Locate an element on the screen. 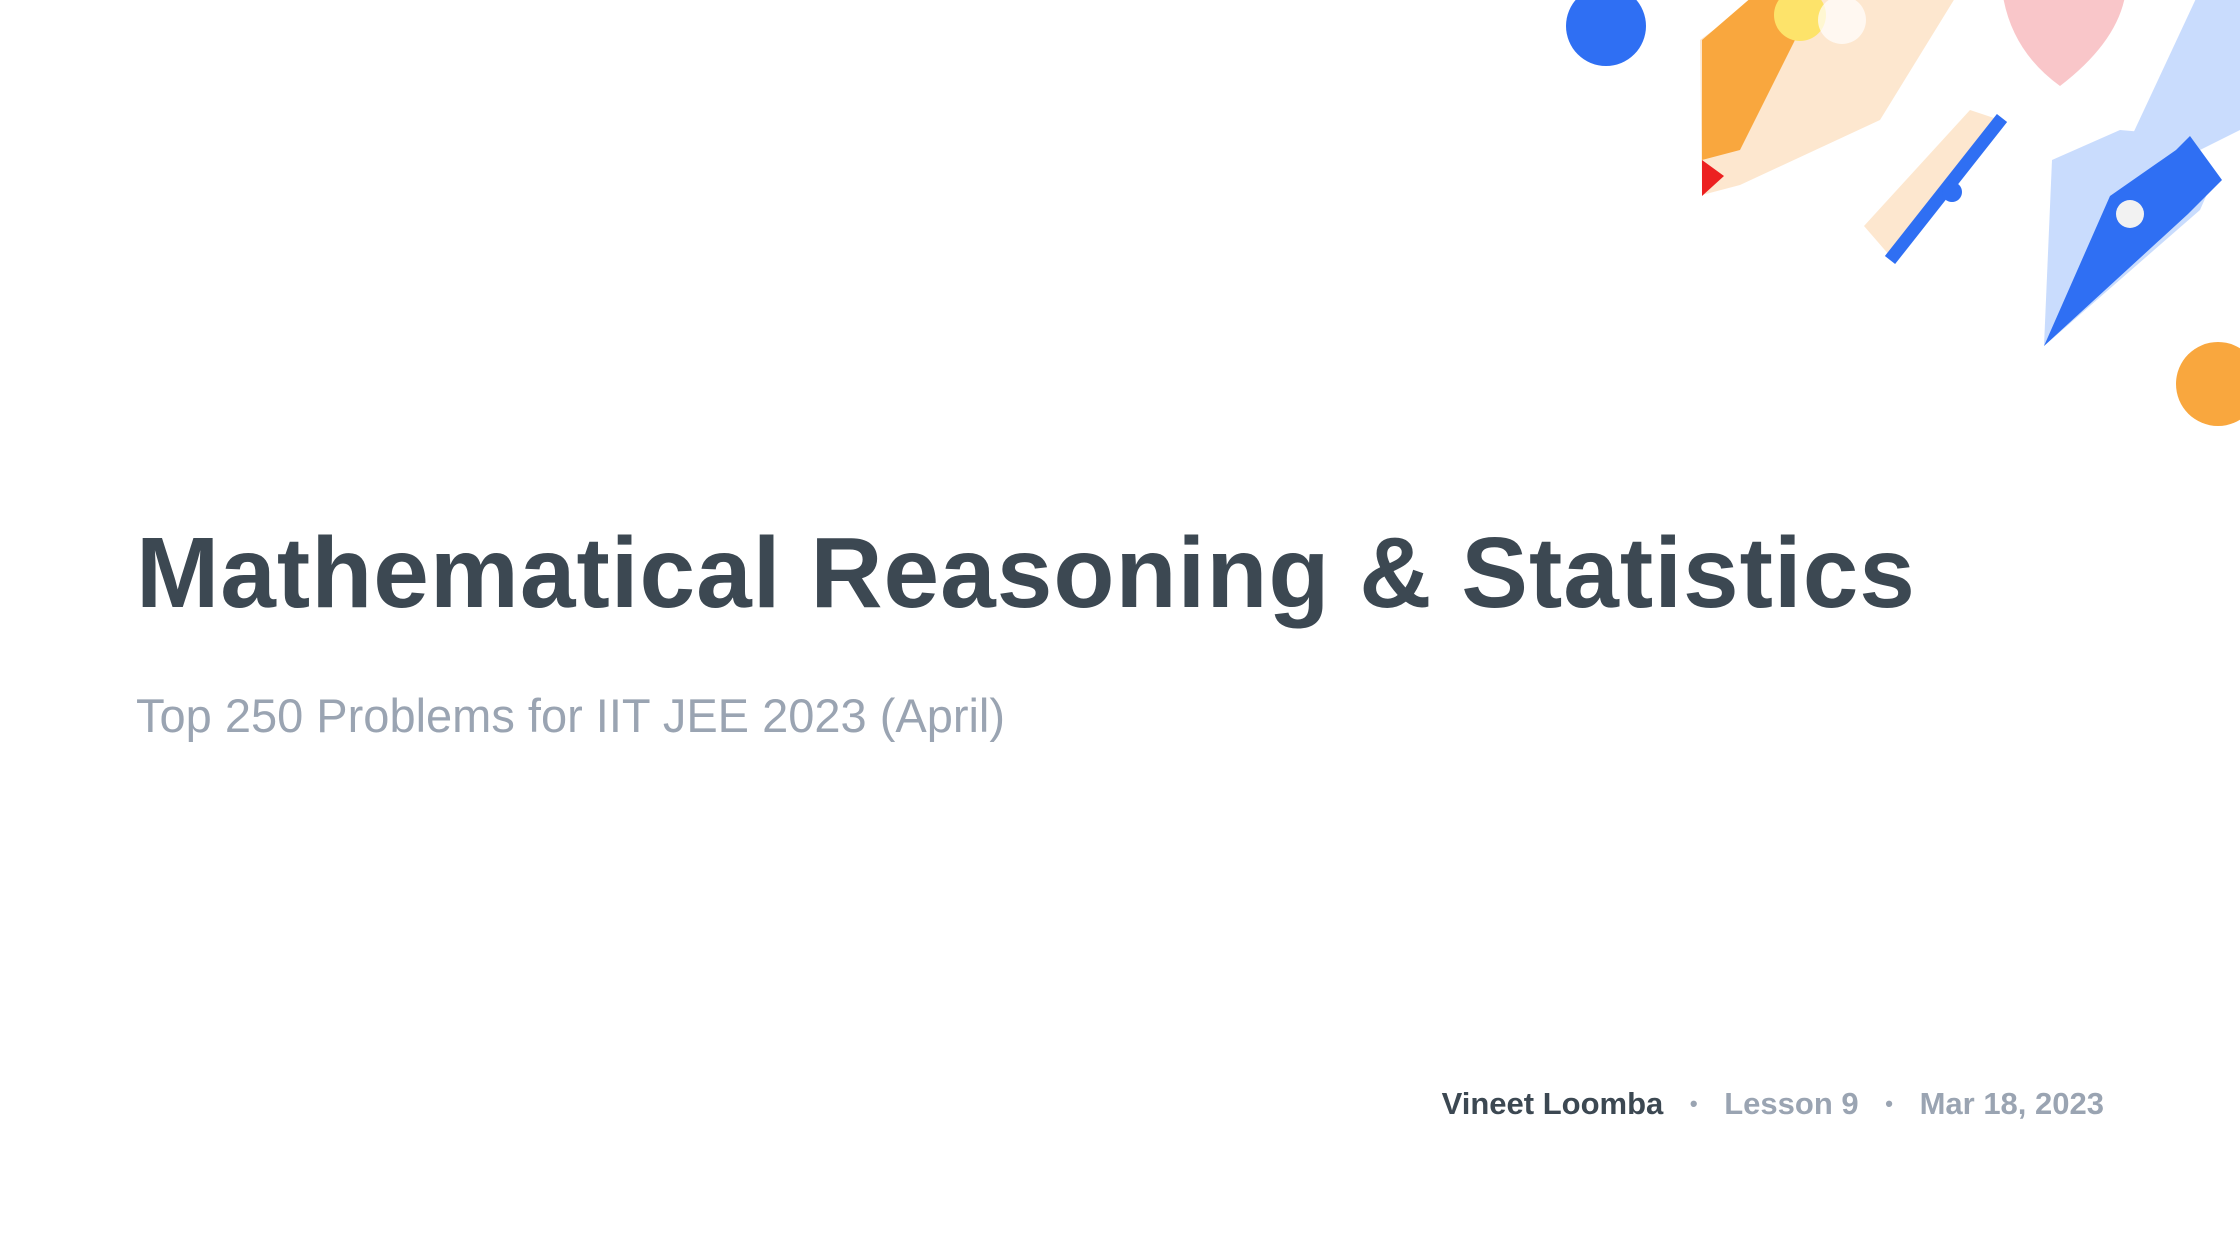 This screenshot has height=1260, width=2240. pen-nib-icon is located at coordinates (2142, 173).